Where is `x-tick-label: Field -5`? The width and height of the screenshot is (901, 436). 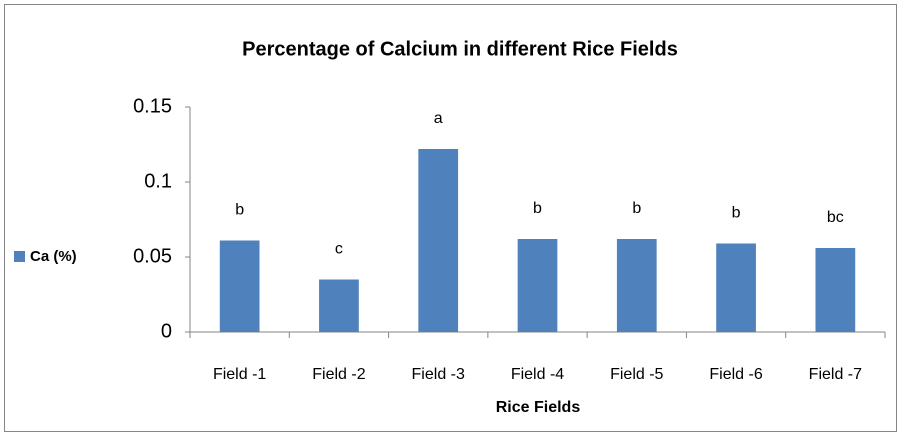 x-tick-label: Field -5 is located at coordinates (636, 374).